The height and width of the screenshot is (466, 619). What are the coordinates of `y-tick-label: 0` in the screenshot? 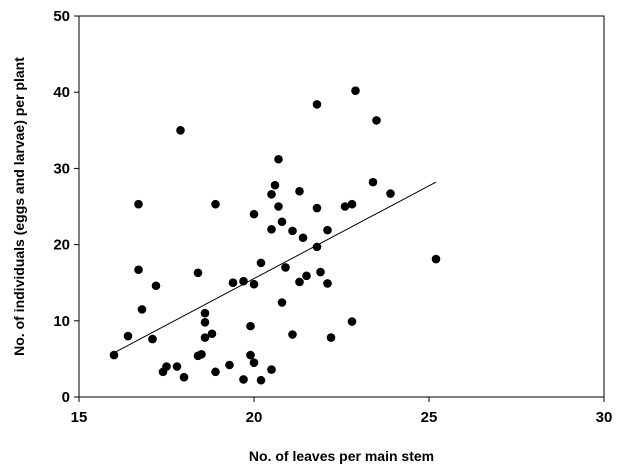 It's located at (66, 397).